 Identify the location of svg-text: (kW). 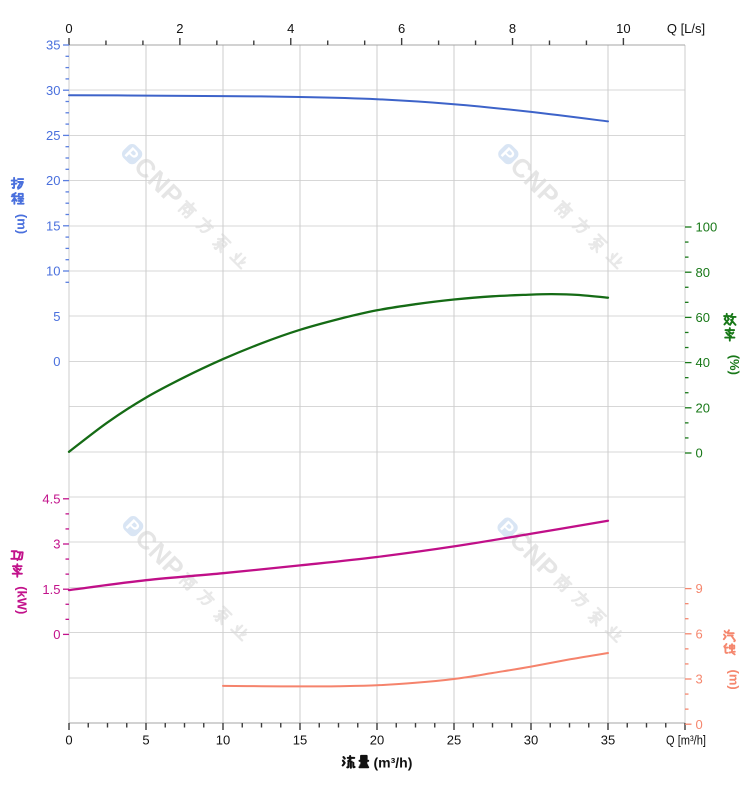
(21, 600).